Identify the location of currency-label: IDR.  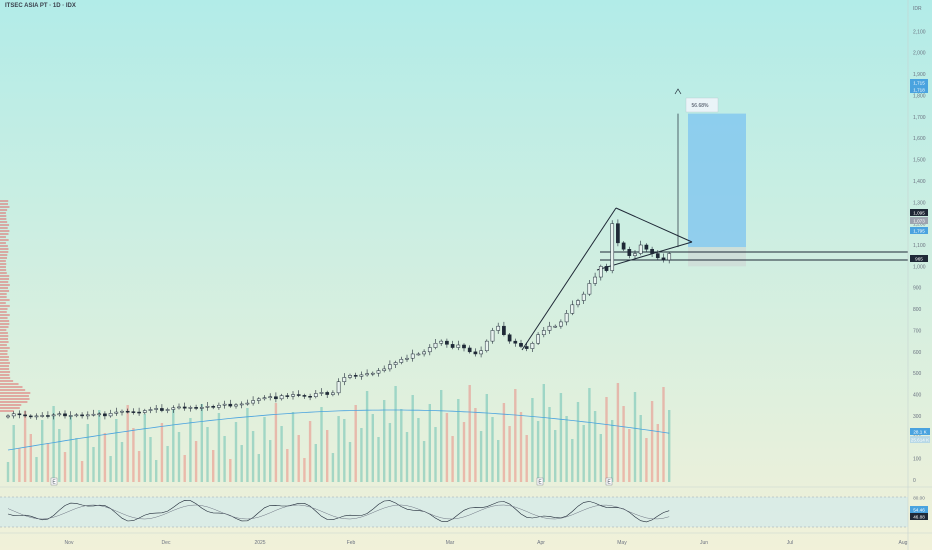
(917, 9).